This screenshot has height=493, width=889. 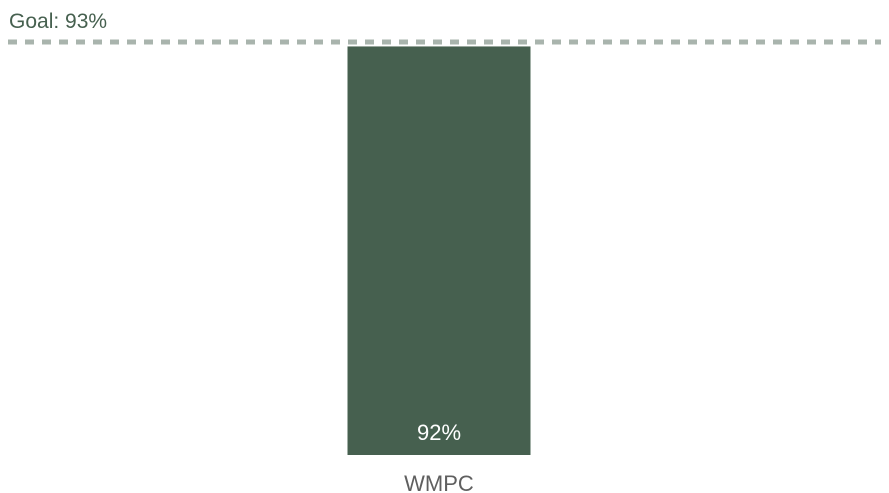 I want to click on category-labels-group: WMPC, so click(x=439, y=482).